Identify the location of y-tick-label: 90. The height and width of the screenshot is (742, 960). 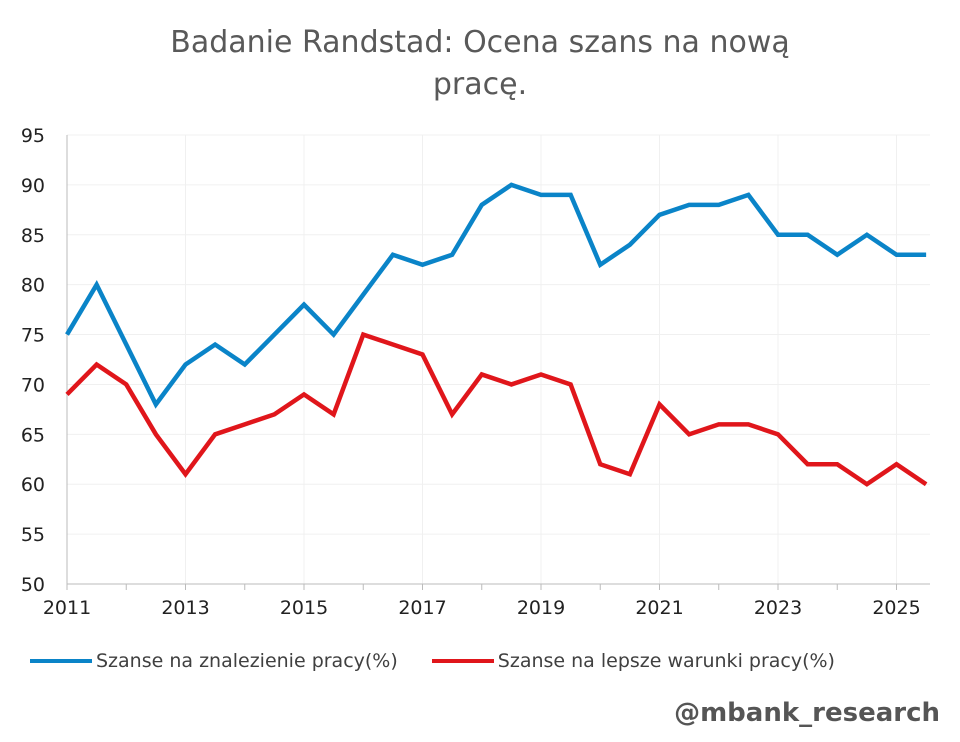
(33, 186).